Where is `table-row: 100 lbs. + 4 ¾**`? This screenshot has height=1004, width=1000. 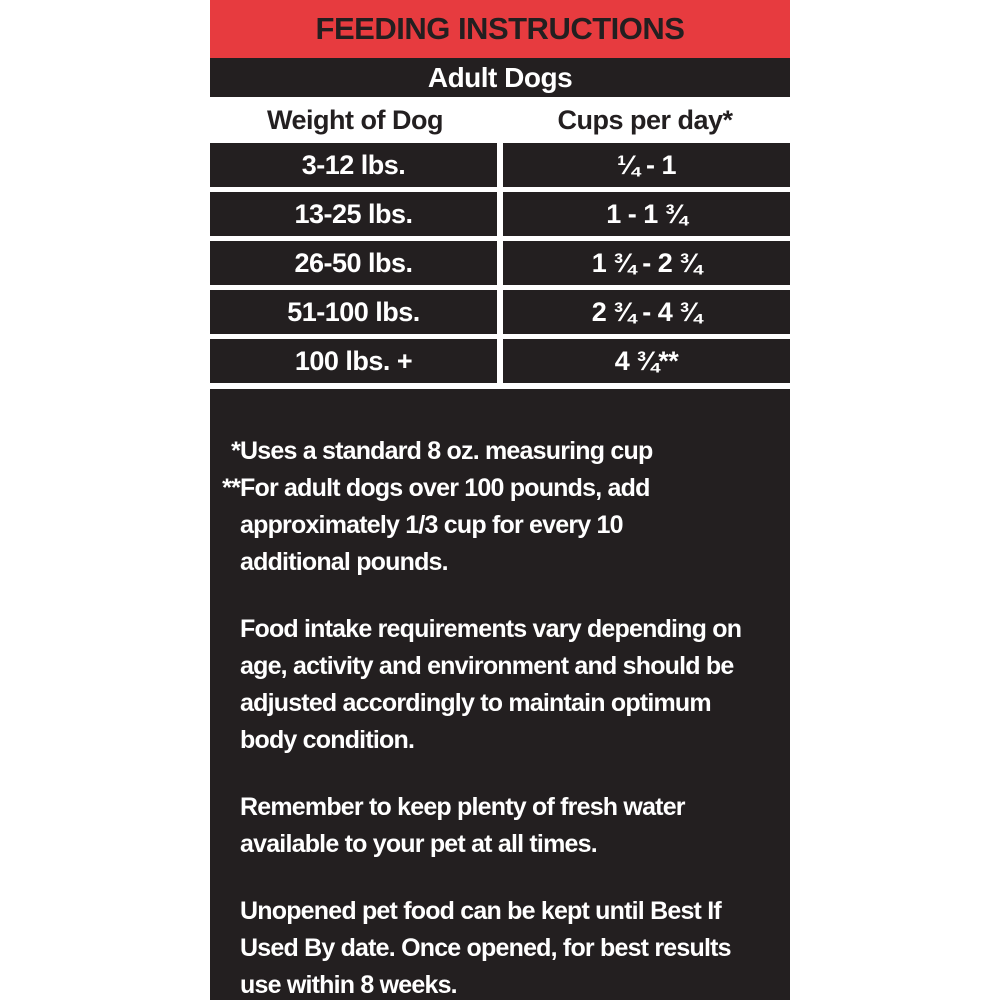
table-row: 100 lbs. + 4 ¾** is located at coordinates (500, 361).